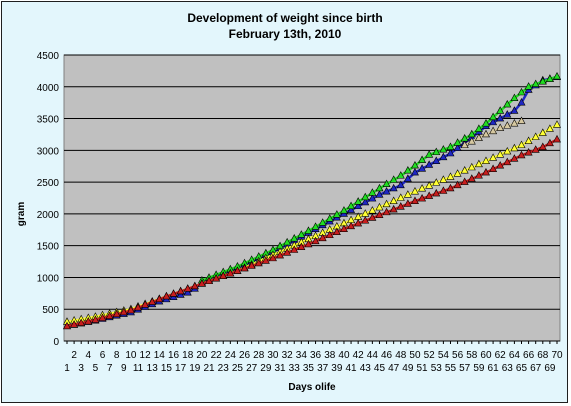 The height and width of the screenshot is (406, 571). Describe the element at coordinates (81, 368) in the screenshot. I see `x-tick-label: 3` at that location.